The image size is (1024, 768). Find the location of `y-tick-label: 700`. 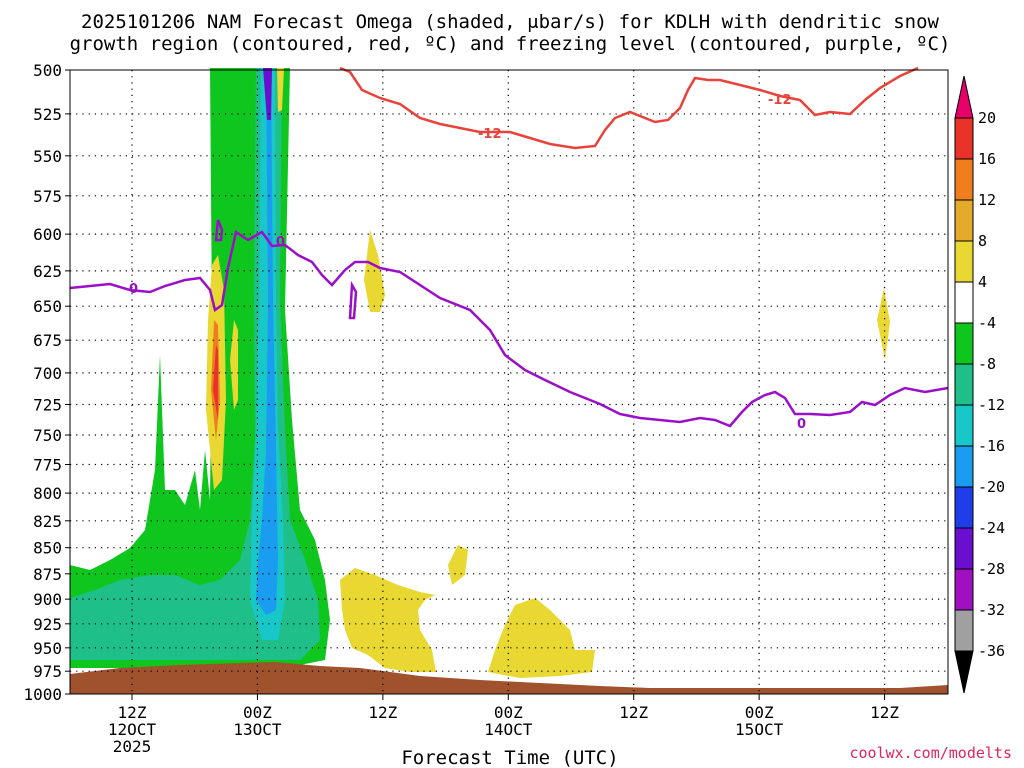

y-tick-label: 700 is located at coordinates (47, 373).